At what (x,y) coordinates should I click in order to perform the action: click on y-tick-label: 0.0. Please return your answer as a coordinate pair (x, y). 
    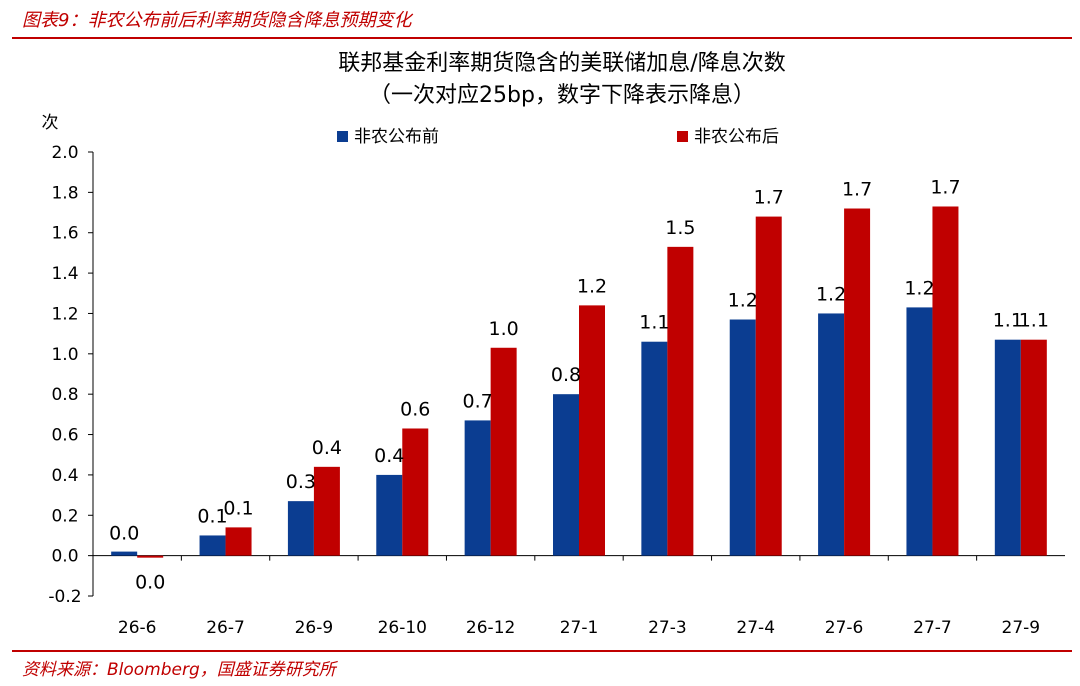
    Looking at the image, I should click on (64, 557).